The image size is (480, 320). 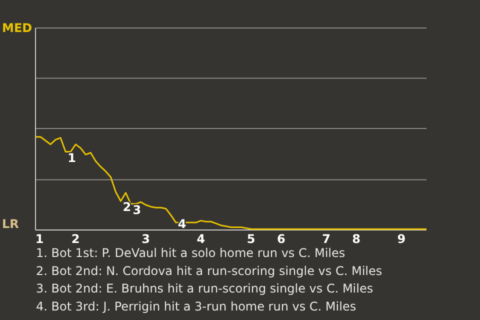 What do you see at coordinates (191, 253) in the screenshot?
I see `text: 1. Bot 1st: P. DeVaul hit a solo home run vs C. Miles` at bounding box center [191, 253].